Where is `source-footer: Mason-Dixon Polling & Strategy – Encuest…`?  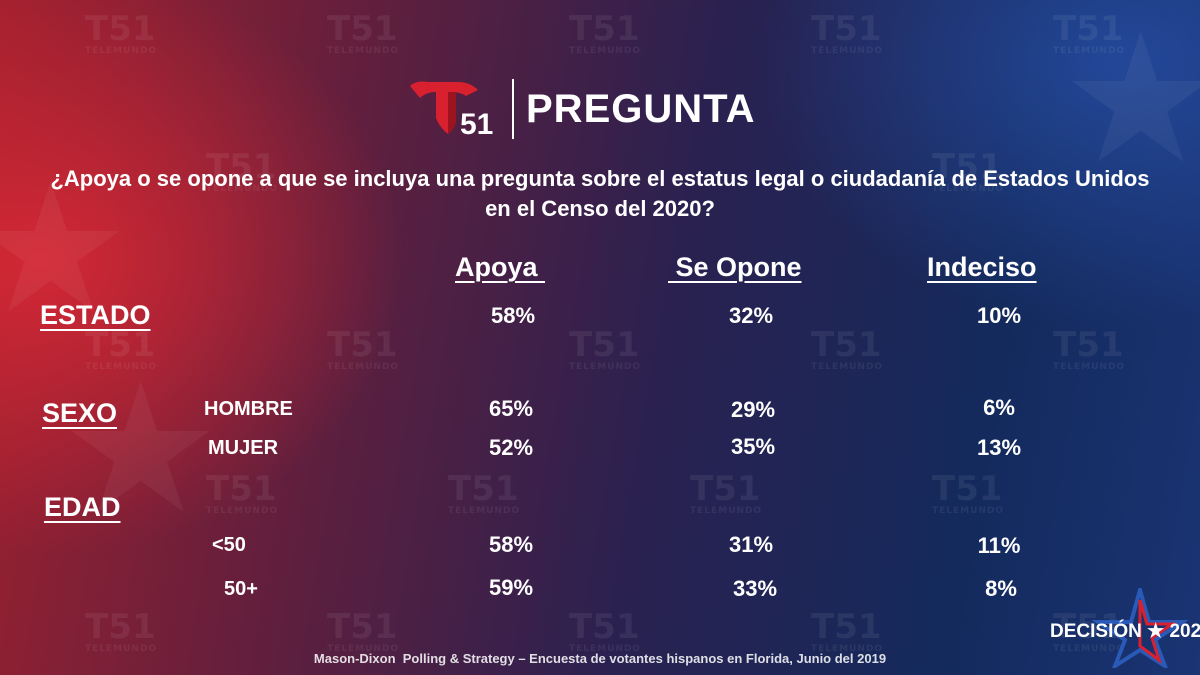 source-footer: Mason-Dixon Polling & Strategy – Encuest… is located at coordinates (600, 658).